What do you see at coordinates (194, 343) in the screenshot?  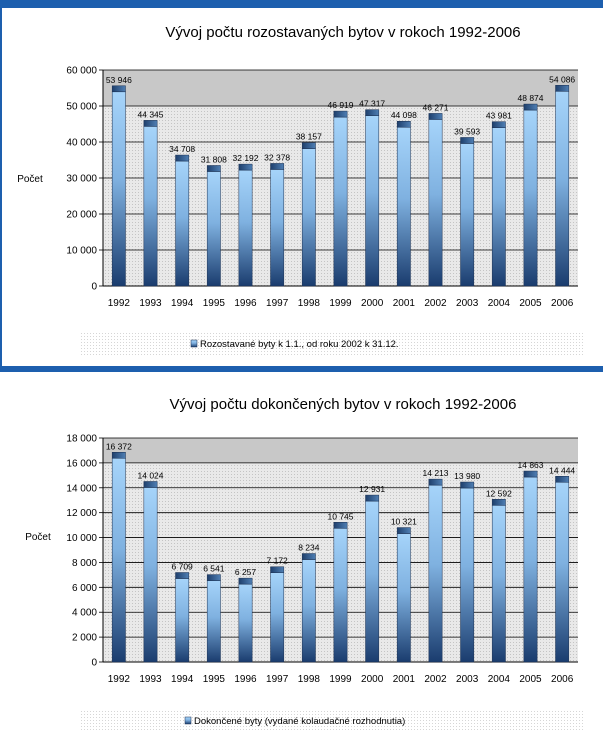 I see `legend-swatch` at bounding box center [194, 343].